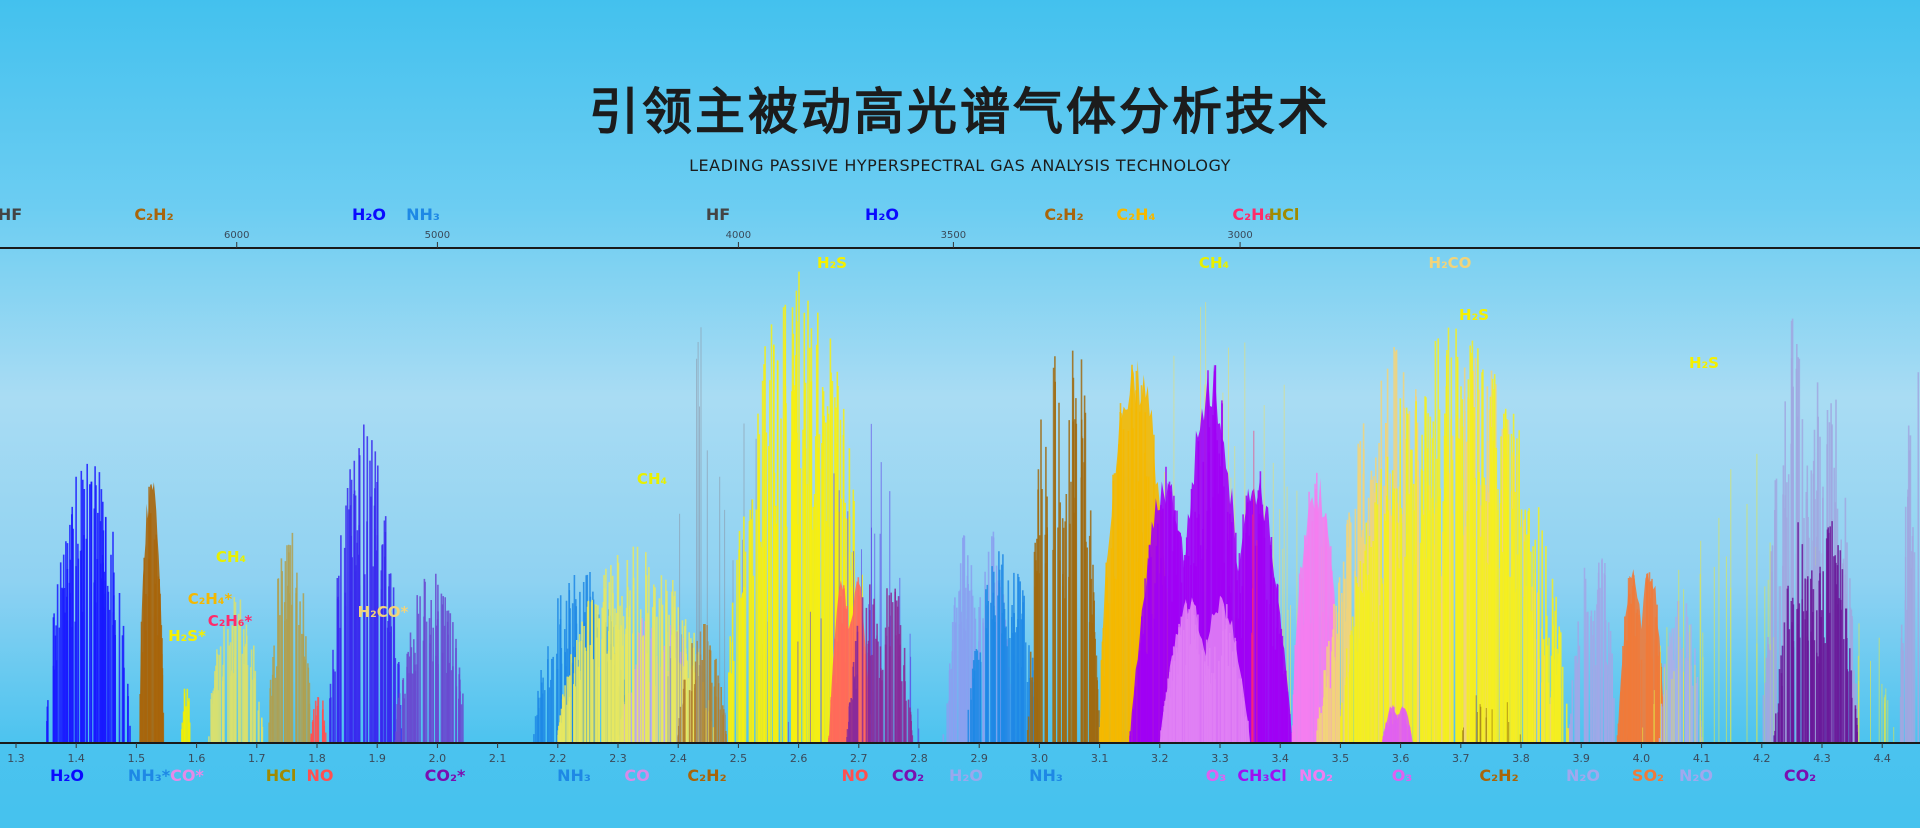 Image resolution: width=1920 pixels, height=828 pixels. Describe the element at coordinates (1220, 758) in the screenshot. I see `bottom-tick-label: 3.3` at that location.